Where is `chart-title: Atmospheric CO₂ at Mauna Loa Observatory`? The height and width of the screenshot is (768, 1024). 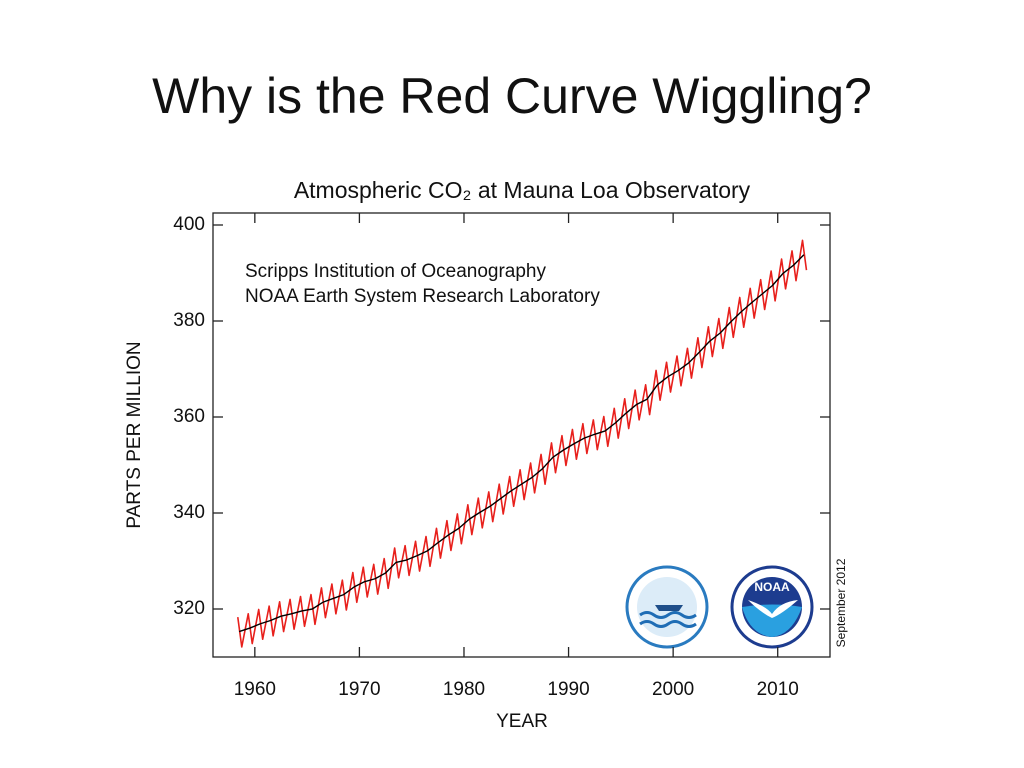 chart-title: Atmospheric CO₂ at Mauna Loa Observatory is located at coordinates (522, 190).